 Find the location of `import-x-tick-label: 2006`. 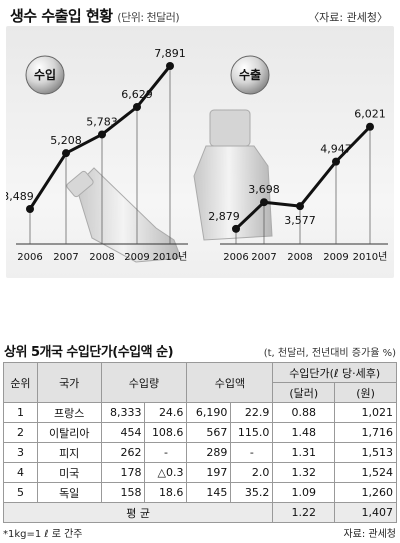

import-x-tick-label: 2006 is located at coordinates (29, 257).